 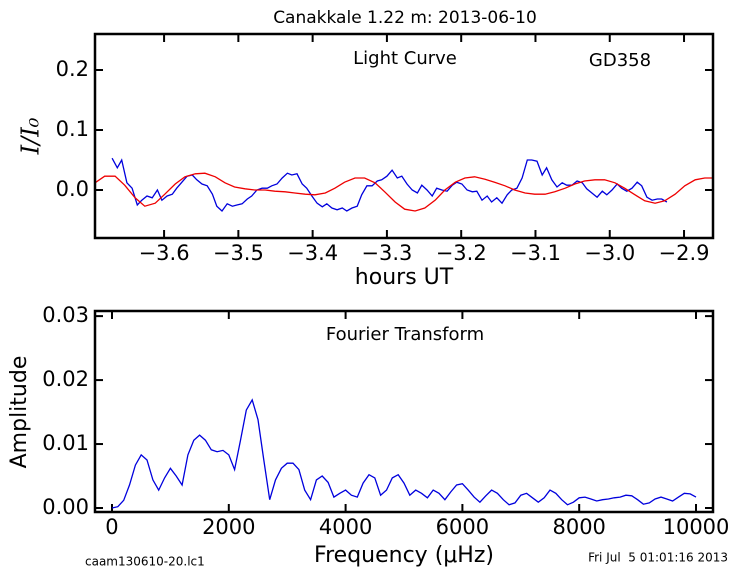 What do you see at coordinates (228, 527) in the screenshot?
I see `x-tick-label: 2000` at bounding box center [228, 527].